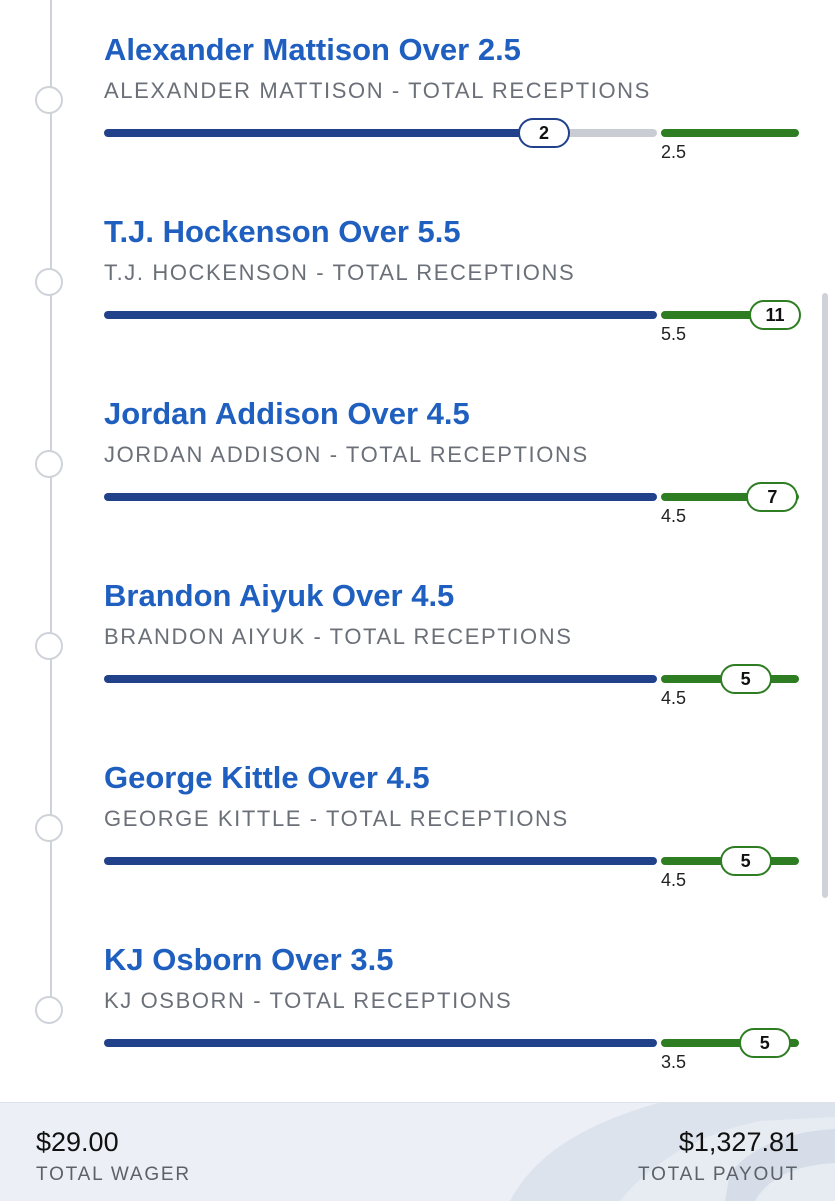  What do you see at coordinates (287, 413) in the screenshot?
I see `leg-title: Jordan Addison Over 4.5` at bounding box center [287, 413].